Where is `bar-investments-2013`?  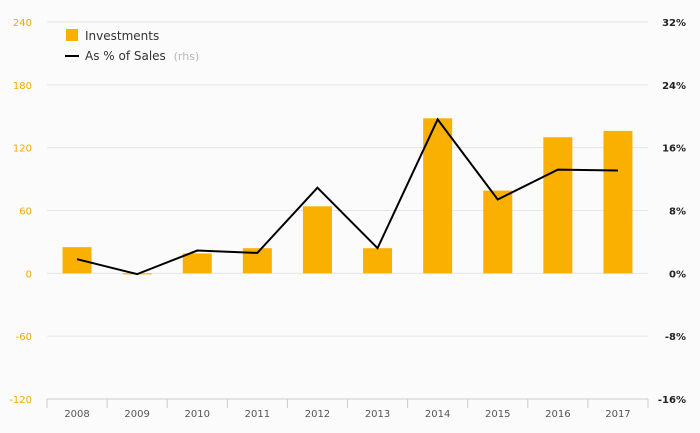 bar-investments-2013 is located at coordinates (378, 261).